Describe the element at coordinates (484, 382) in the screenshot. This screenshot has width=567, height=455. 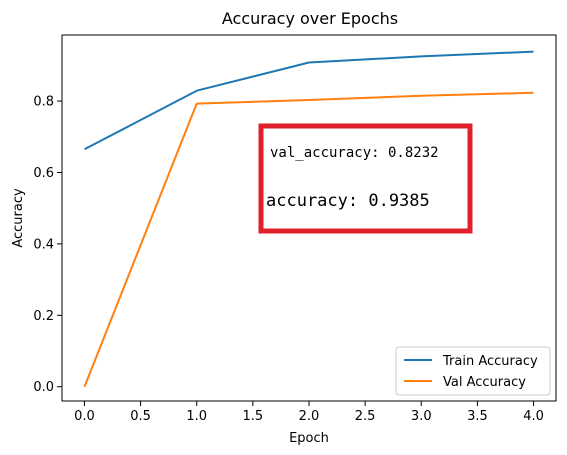
I see `legend-label-val: Val Accuracy` at that location.